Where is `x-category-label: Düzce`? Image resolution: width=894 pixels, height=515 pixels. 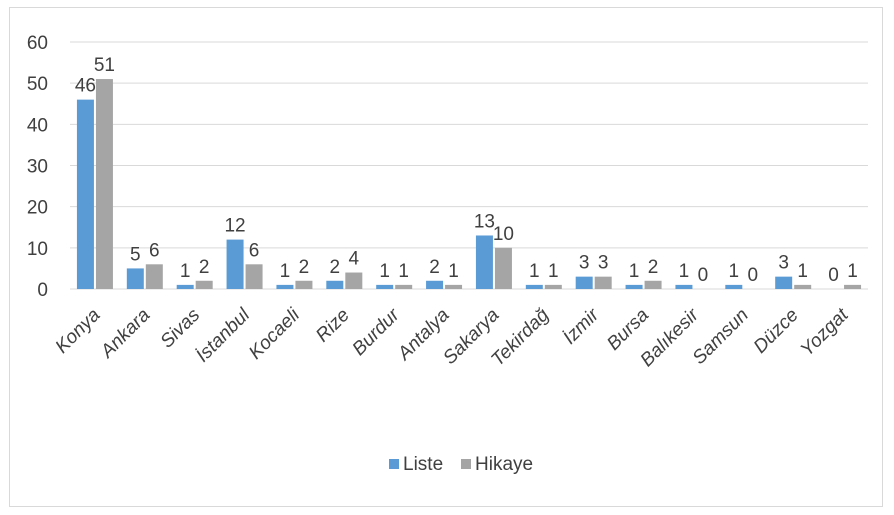 x-category-label: Düzce is located at coordinates (776, 331).